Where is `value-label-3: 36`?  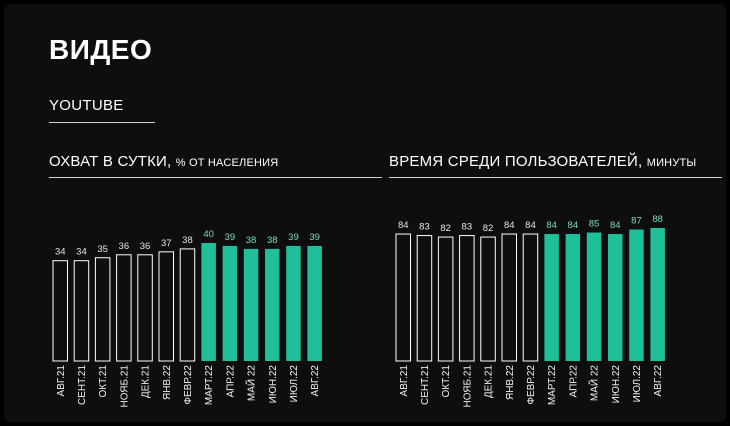 value-label-3: 36 is located at coordinates (124, 246).